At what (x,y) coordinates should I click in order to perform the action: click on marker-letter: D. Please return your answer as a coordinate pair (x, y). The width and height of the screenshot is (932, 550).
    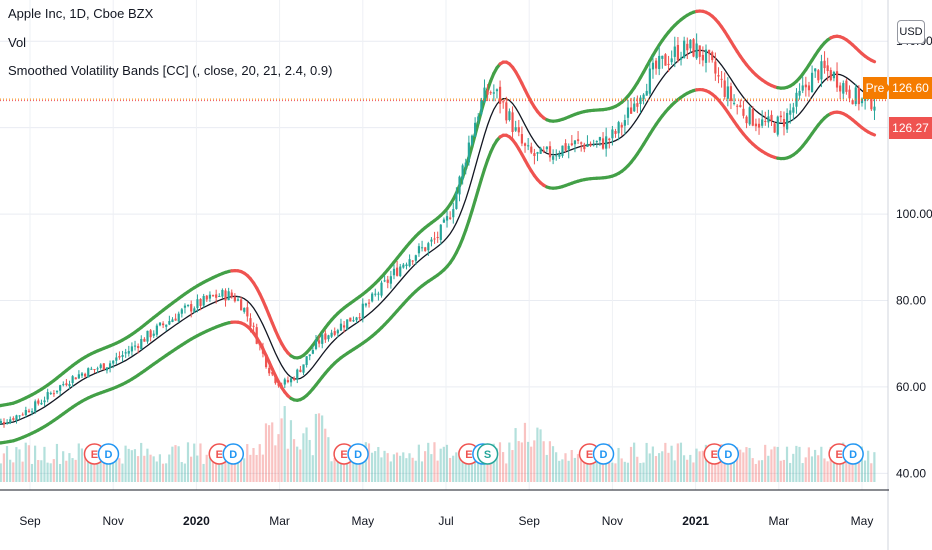
    Looking at the image, I should click on (853, 455).